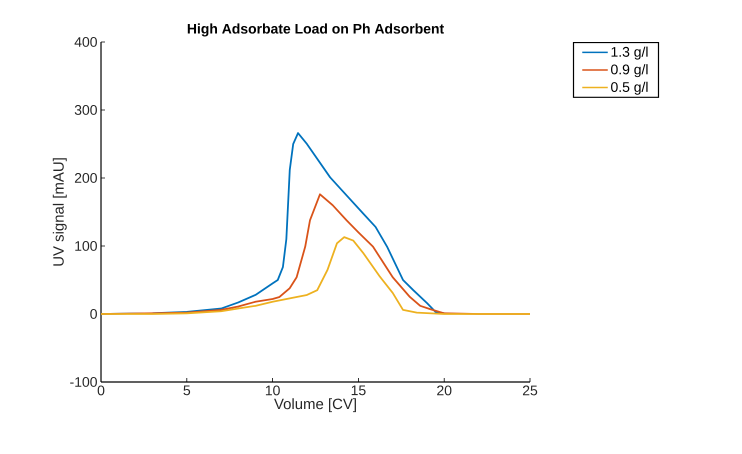 This screenshot has width=742, height=454. What do you see at coordinates (316, 29) in the screenshot?
I see `chart-title: High Adsorbate Load on Ph Adsorbent` at bounding box center [316, 29].